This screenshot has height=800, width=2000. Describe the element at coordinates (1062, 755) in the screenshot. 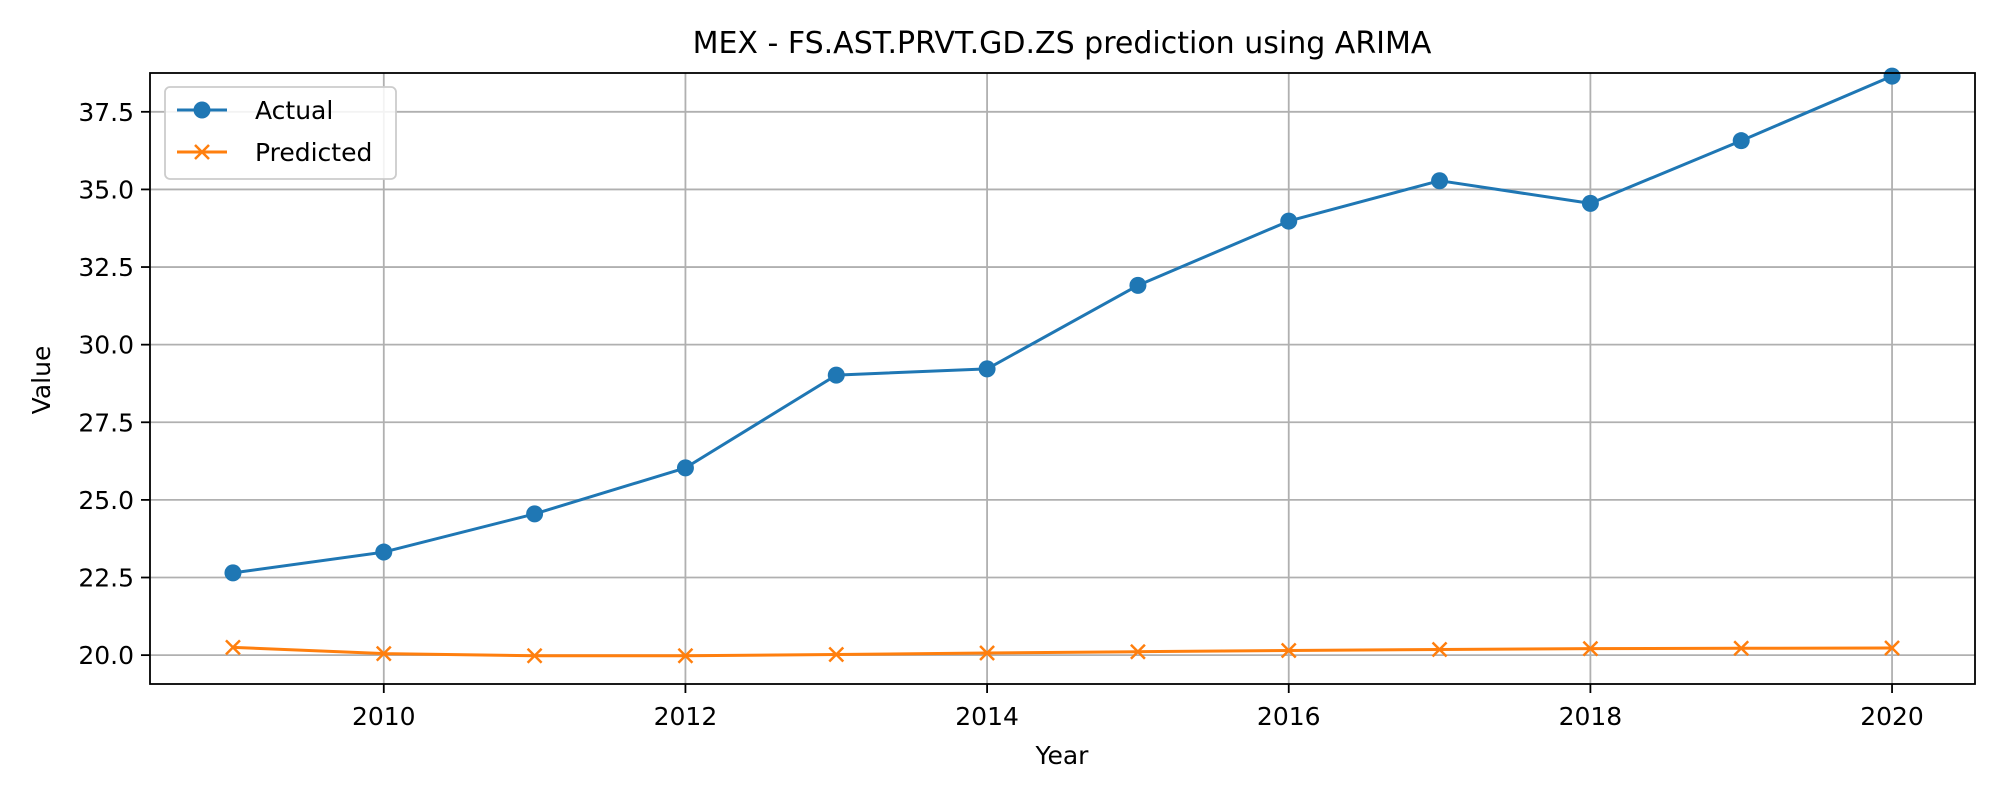

I see `x-axis-label: Year` at that location.